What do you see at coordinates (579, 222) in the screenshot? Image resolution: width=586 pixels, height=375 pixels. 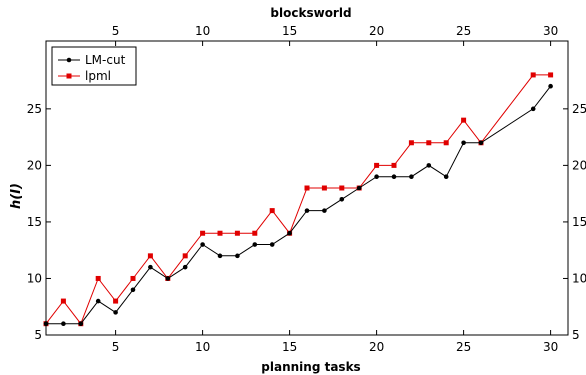 I see `y-tick-label-right: 15` at bounding box center [579, 222].